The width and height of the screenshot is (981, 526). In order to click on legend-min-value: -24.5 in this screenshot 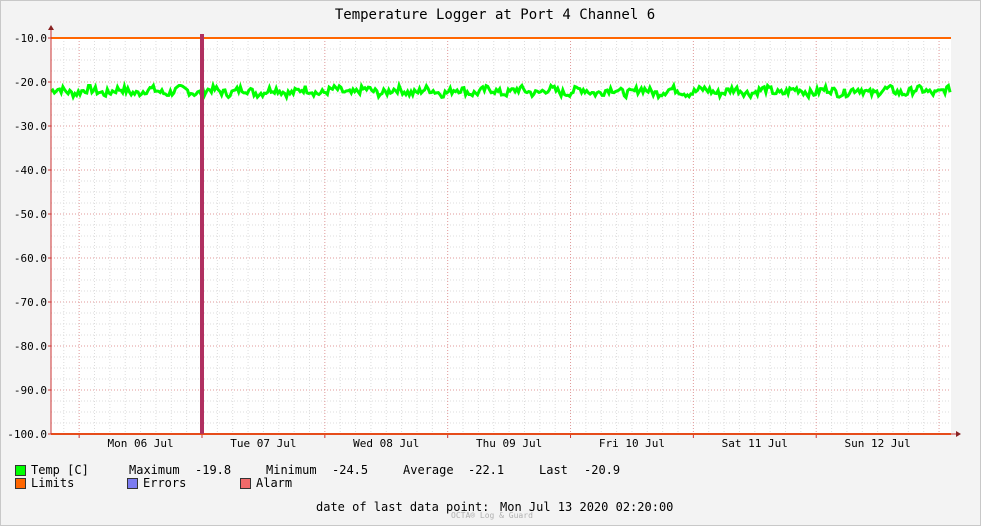, I will do `click(350, 470)`.